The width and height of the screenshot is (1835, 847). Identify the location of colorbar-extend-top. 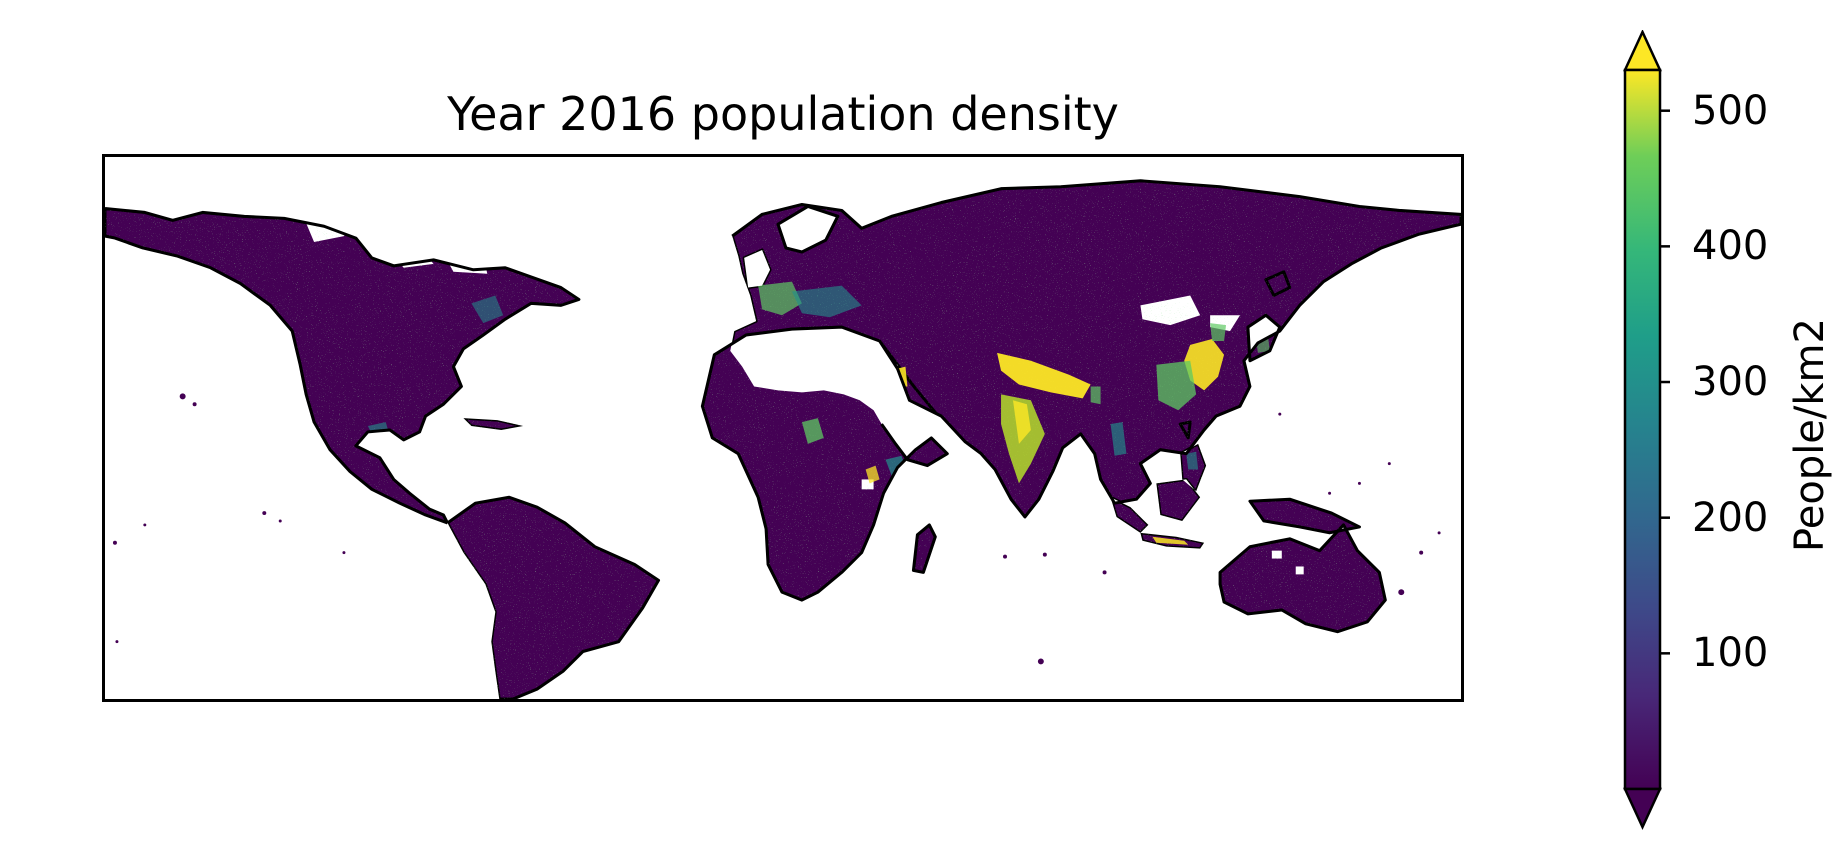
(1642, 51).